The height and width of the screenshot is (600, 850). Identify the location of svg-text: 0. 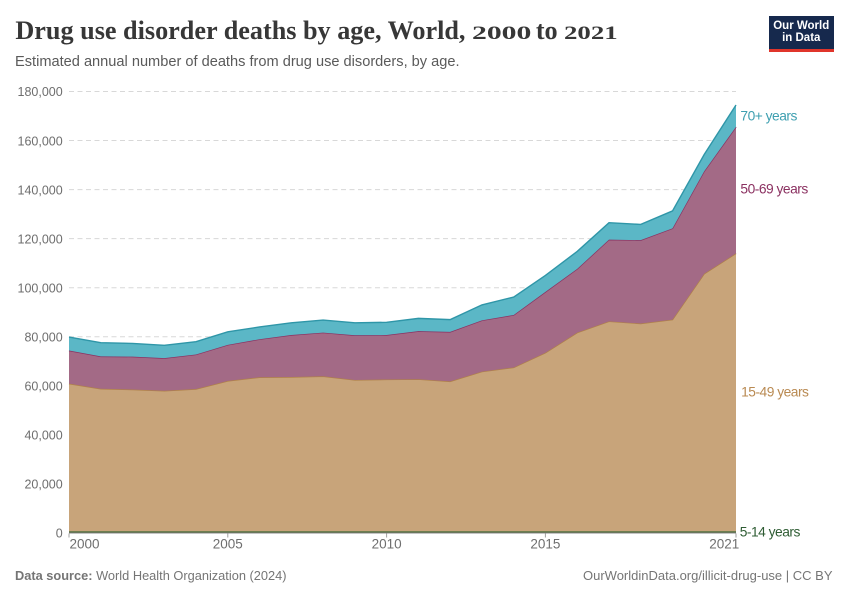
(59, 534).